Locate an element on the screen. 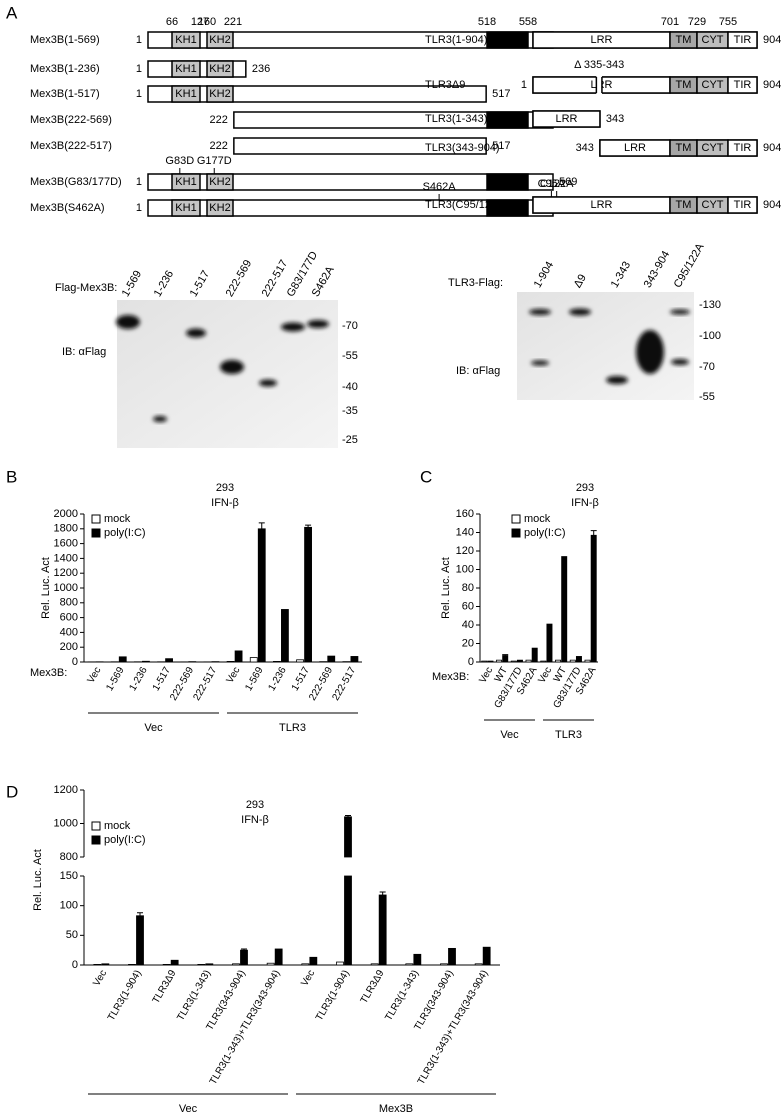  mutation-label: G83D is located at coordinates (179, 161).